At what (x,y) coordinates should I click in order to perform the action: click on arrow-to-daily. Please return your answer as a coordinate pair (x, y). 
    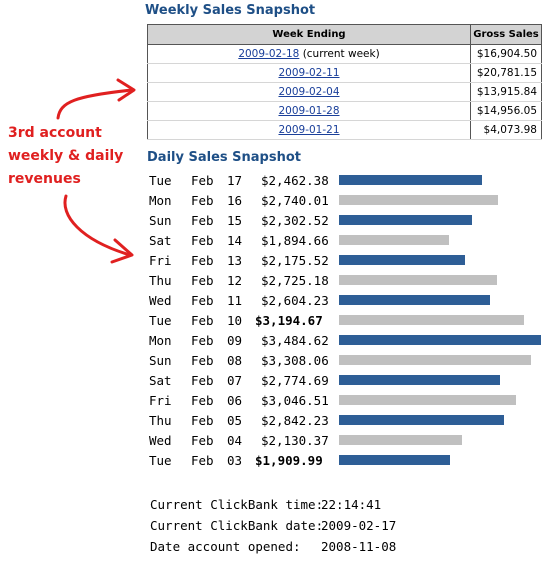
    Looking at the image, I should click on (97, 225).